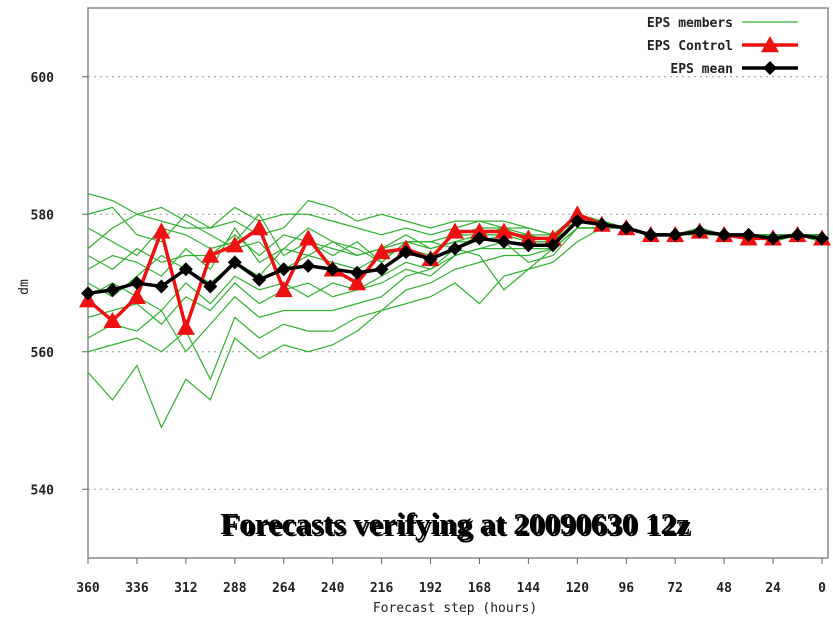 The width and height of the screenshot is (833, 623). Describe the element at coordinates (529, 588) in the screenshot. I see `x-tick-label: 144` at that location.